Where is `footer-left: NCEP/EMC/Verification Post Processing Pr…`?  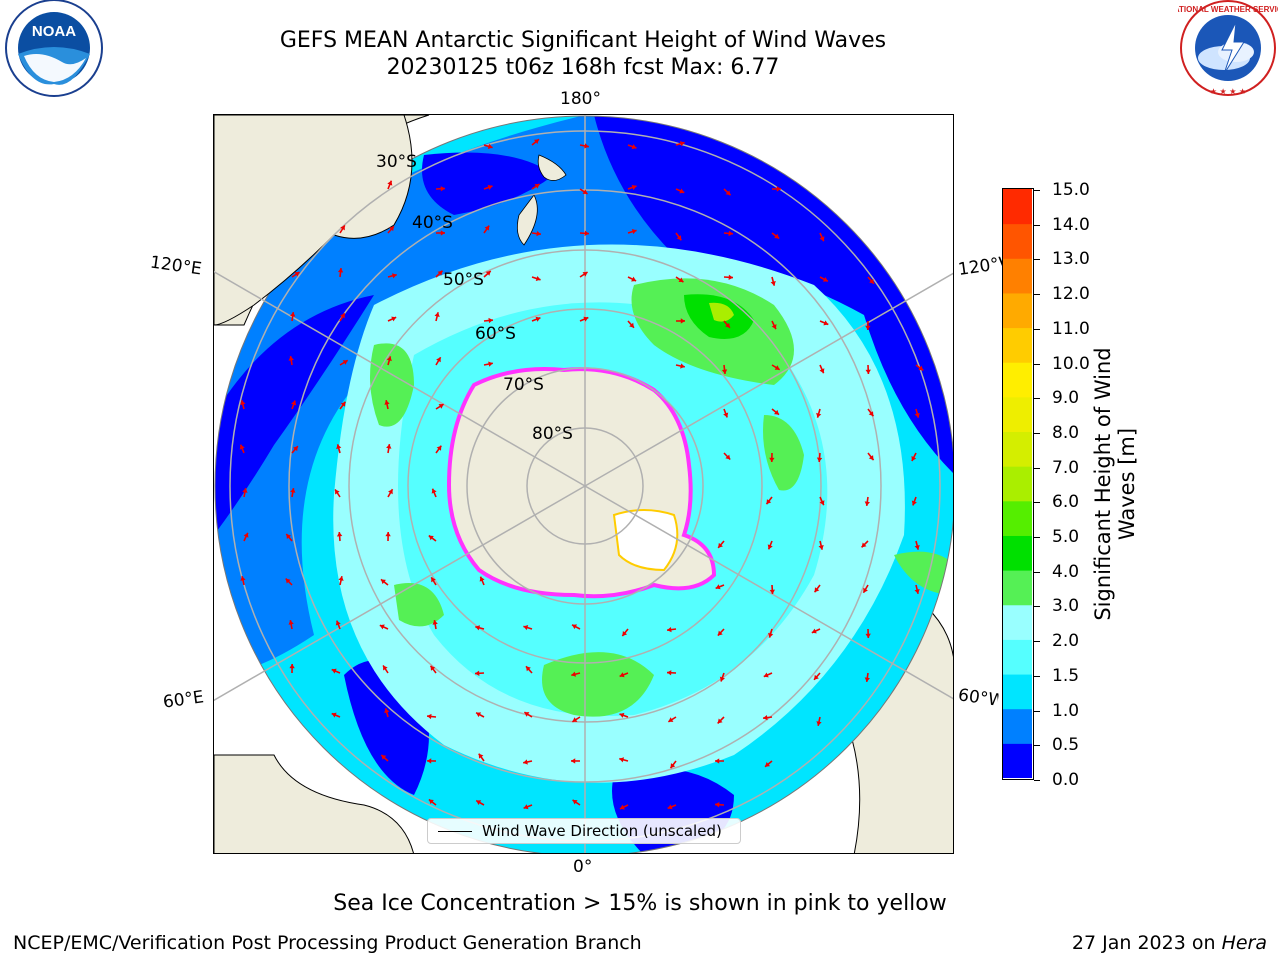
footer-left: NCEP/EMC/Verification Post Processing Pr… is located at coordinates (327, 943).